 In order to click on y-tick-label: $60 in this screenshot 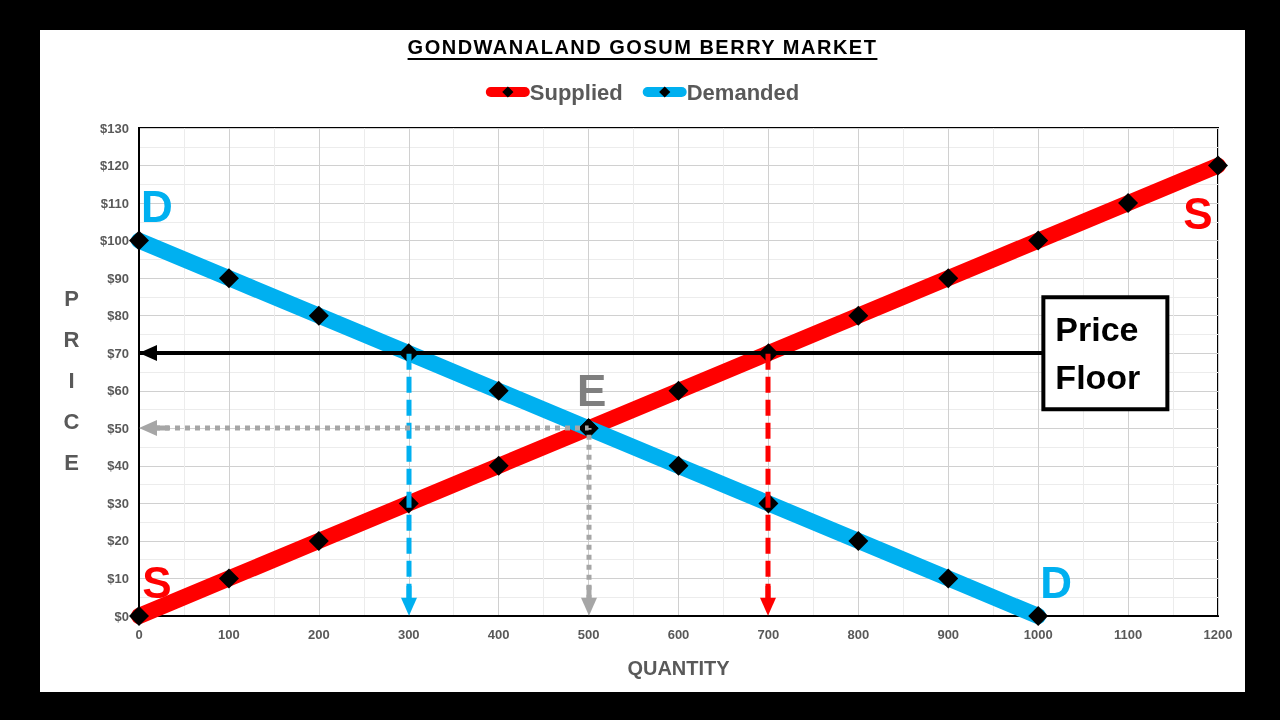, I will do `click(118, 391)`.